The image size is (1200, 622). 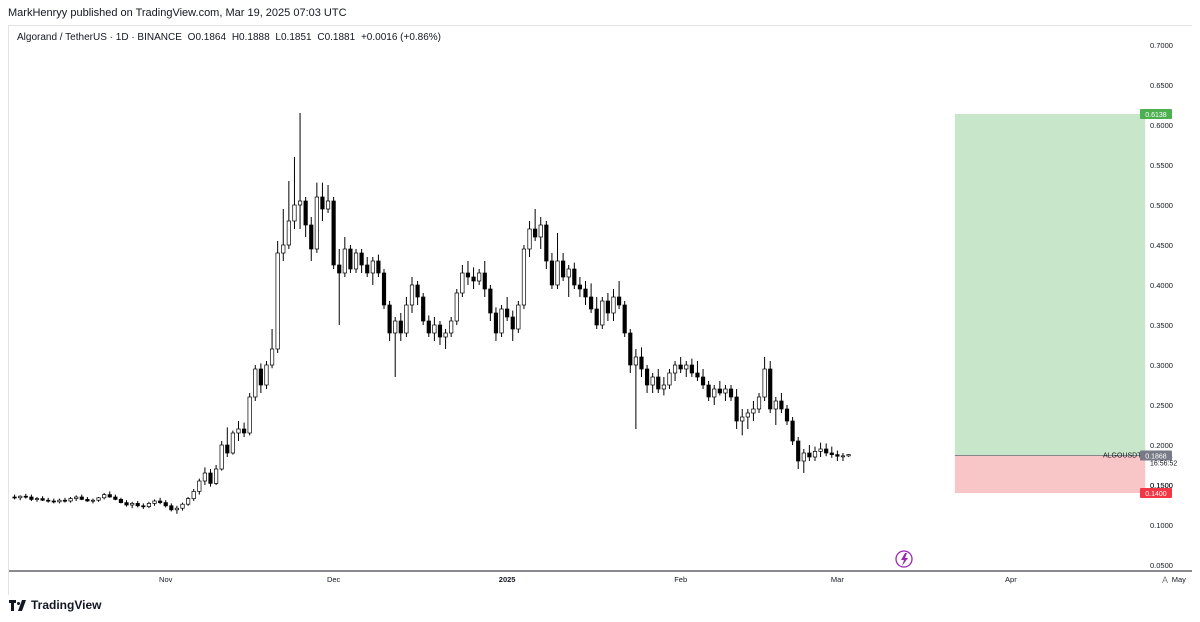 What do you see at coordinates (1050, 474) in the screenshot?
I see `stop-zone` at bounding box center [1050, 474].